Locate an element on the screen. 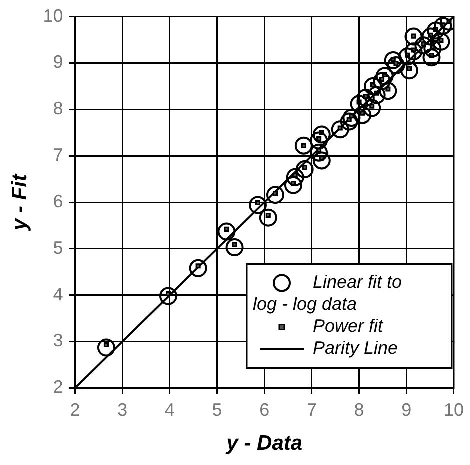 The width and height of the screenshot is (470, 465). x-tick-label: 4 is located at coordinates (169, 410).